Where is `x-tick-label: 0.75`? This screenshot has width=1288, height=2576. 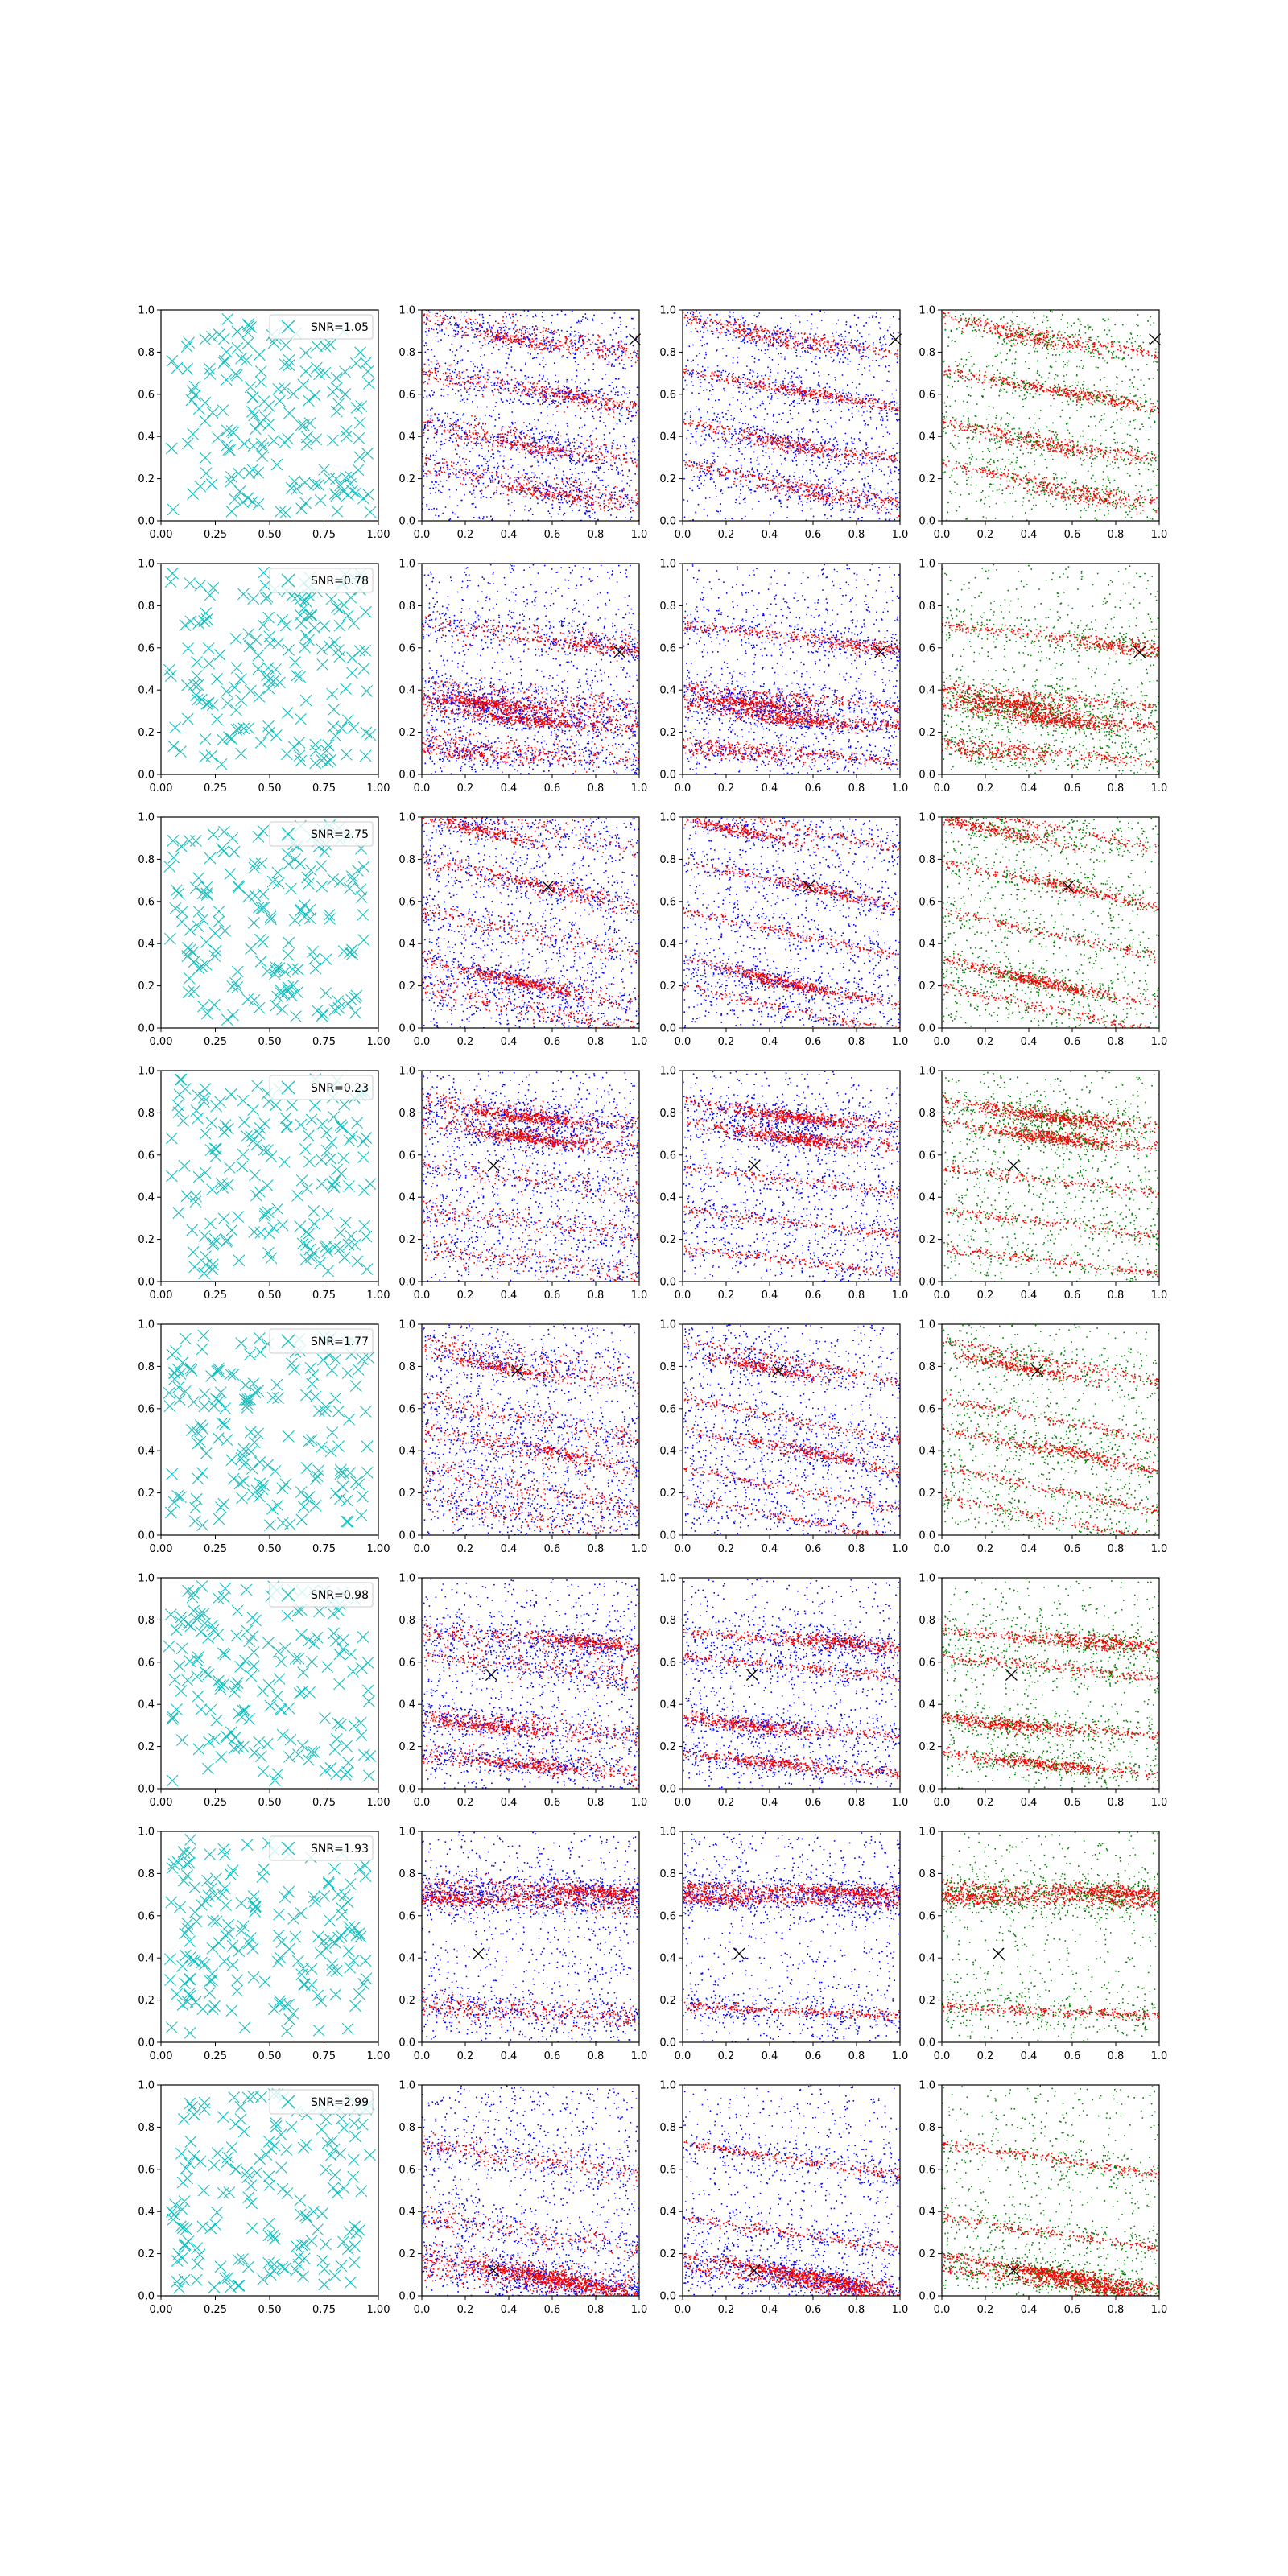
x-tick-label: 0.75 is located at coordinates (324, 1042).